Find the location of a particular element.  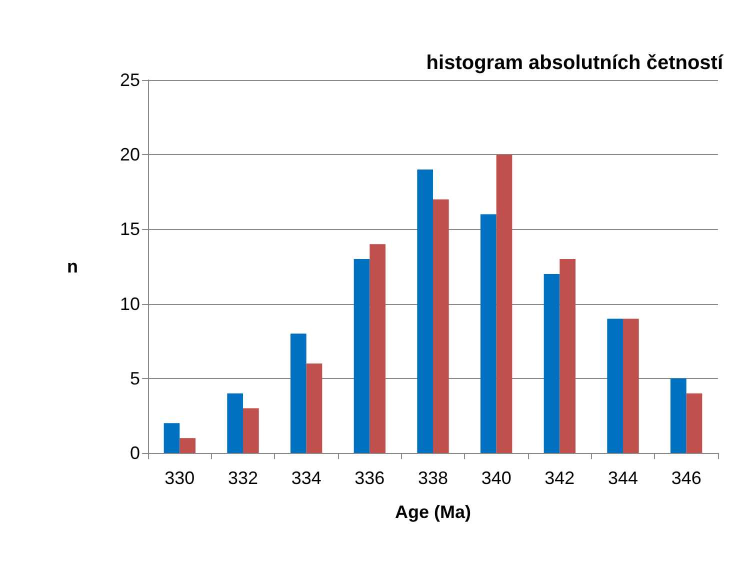

x-tick-label: 332 is located at coordinates (243, 478).